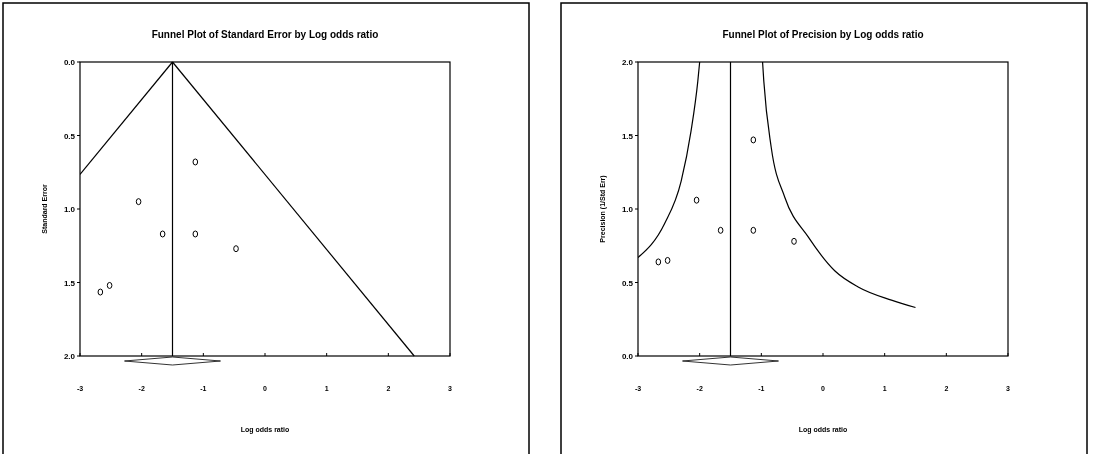 Image resolution: width=1095 pixels, height=454 pixels. What do you see at coordinates (265, 34) in the screenshot?
I see `chart-title: Funnel Plot of Standard Error by Log odds ratio` at bounding box center [265, 34].